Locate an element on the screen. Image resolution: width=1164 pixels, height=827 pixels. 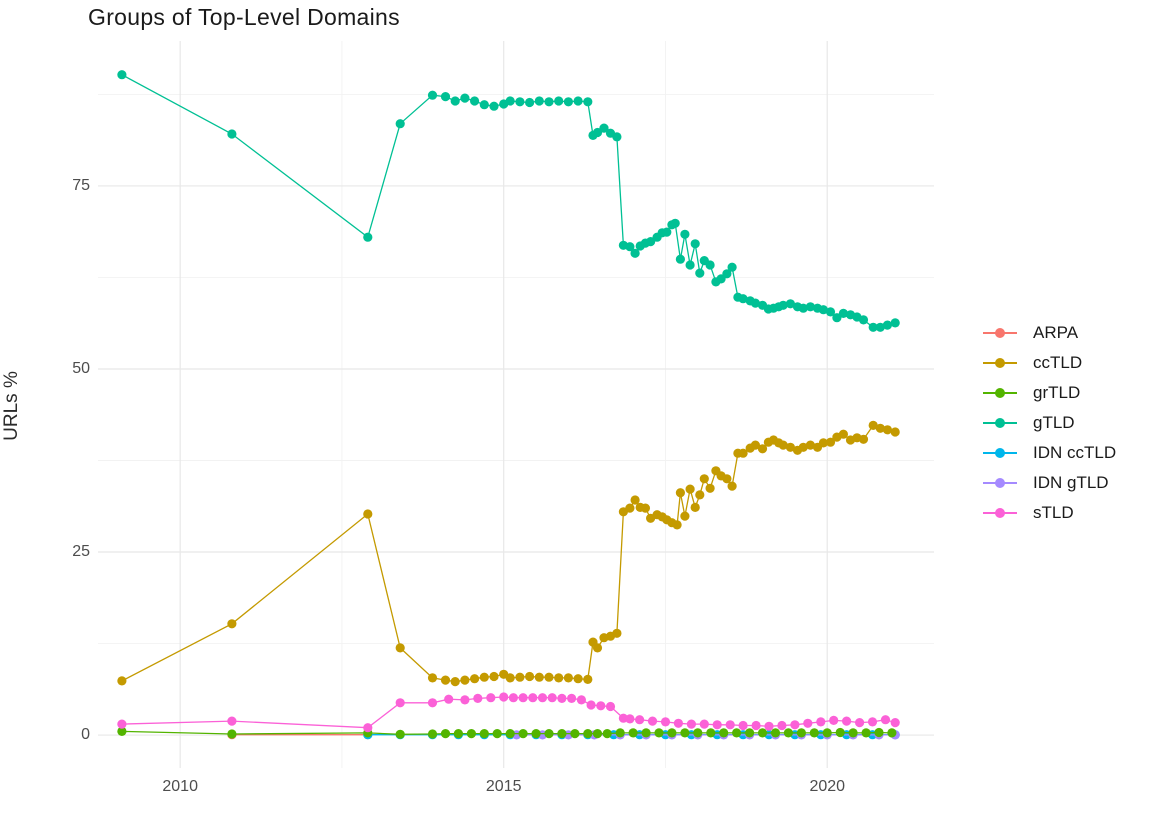
legend: ARPA ccTLD grTLD gTLD IDN ccTLD IDN gTLD sTLD is located at coordinates (1049, 423).